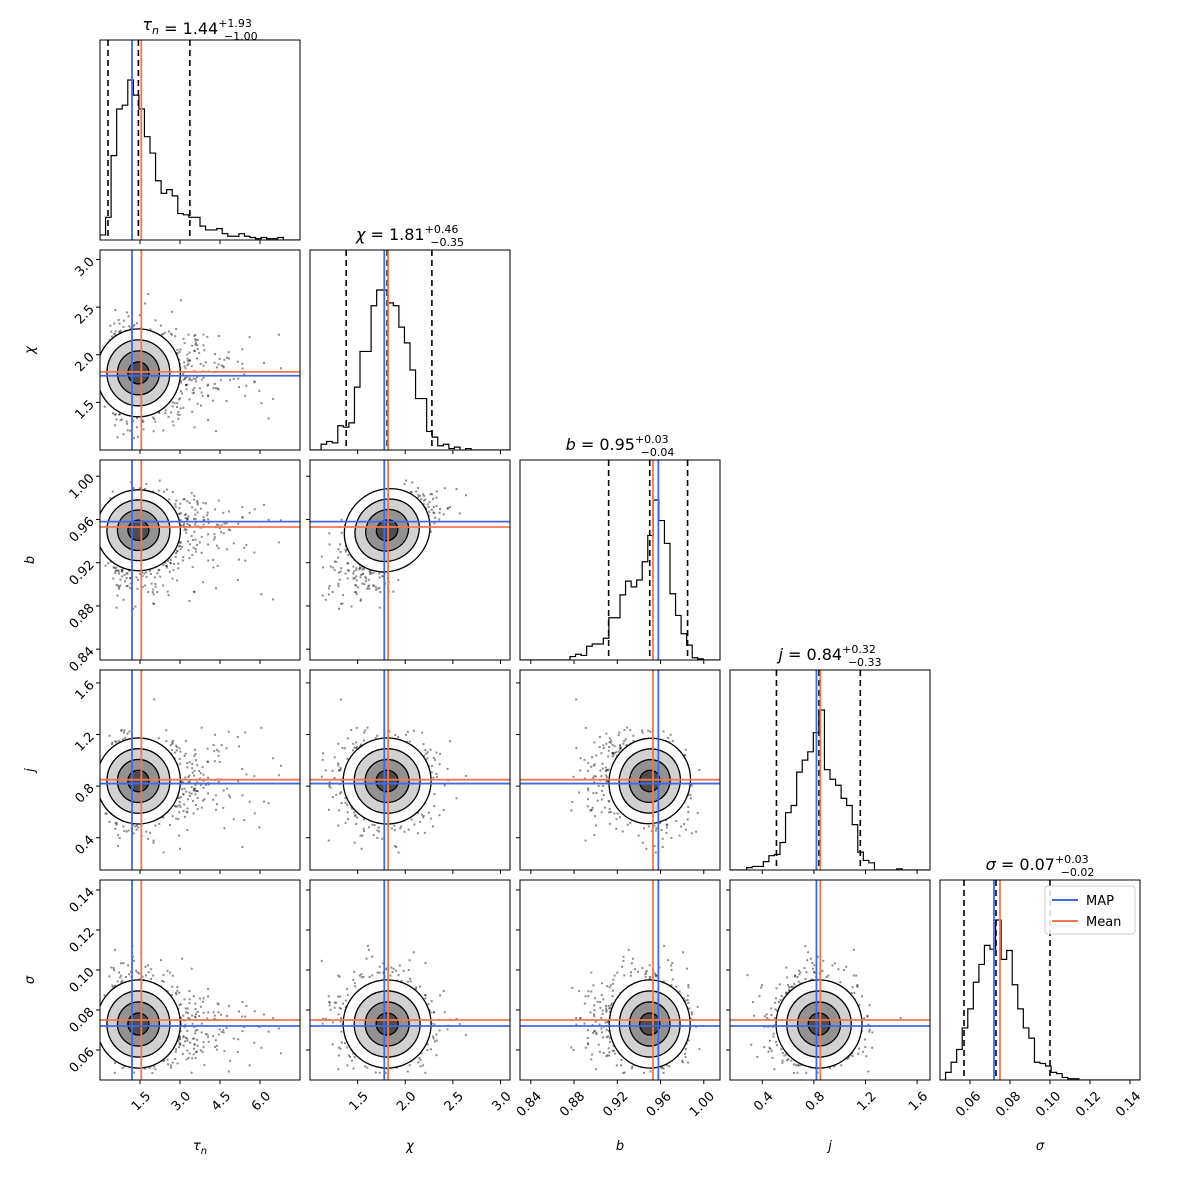 This screenshot has height=1180, width=1180. Describe the element at coordinates (82, 486) in the screenshot. I see `y-tick-label: 1.00` at that location.